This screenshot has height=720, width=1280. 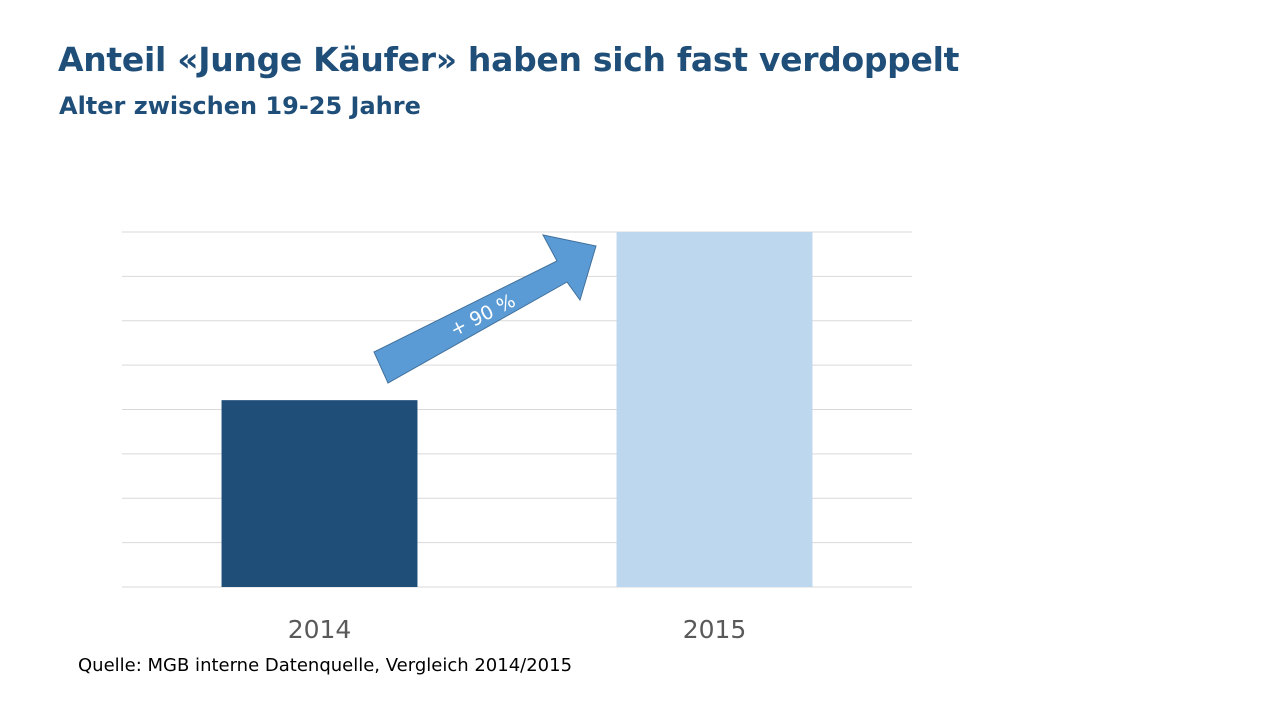 What do you see at coordinates (320, 629) in the screenshot?
I see `x-tick-label: 2014` at bounding box center [320, 629].